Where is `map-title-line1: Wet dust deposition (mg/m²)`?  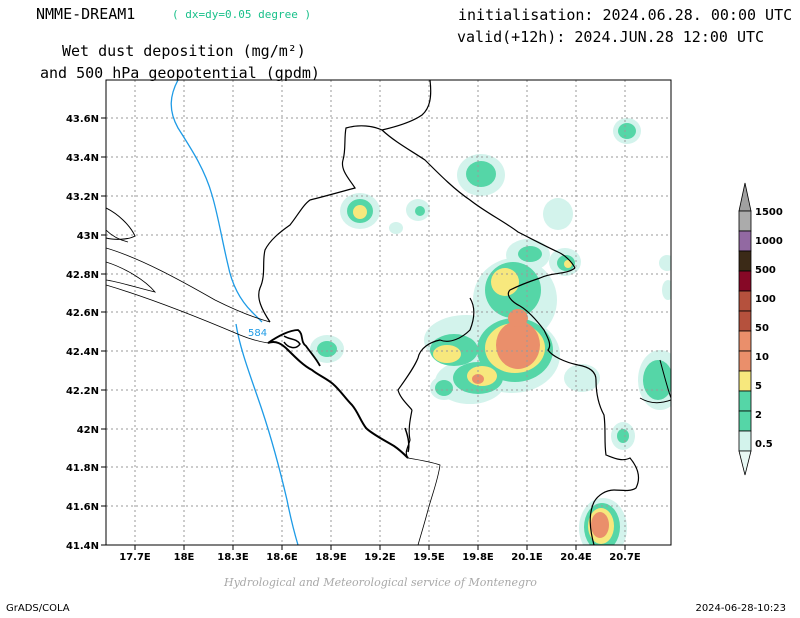 map-title-line1: Wet dust deposition (mg/m²) is located at coordinates (184, 51).